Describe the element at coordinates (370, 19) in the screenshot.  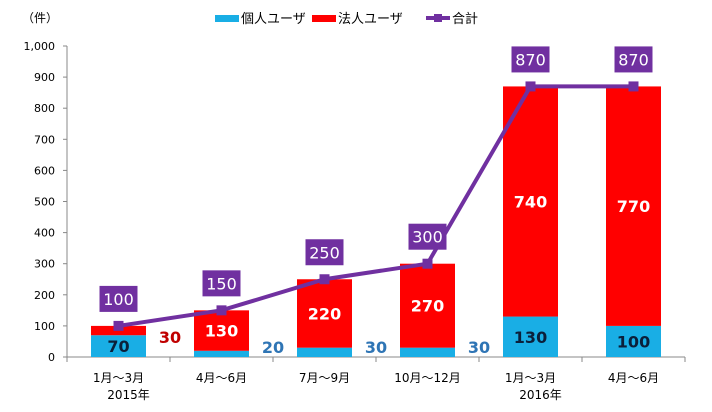
I see `legend-label: 法人ユーザ` at that location.